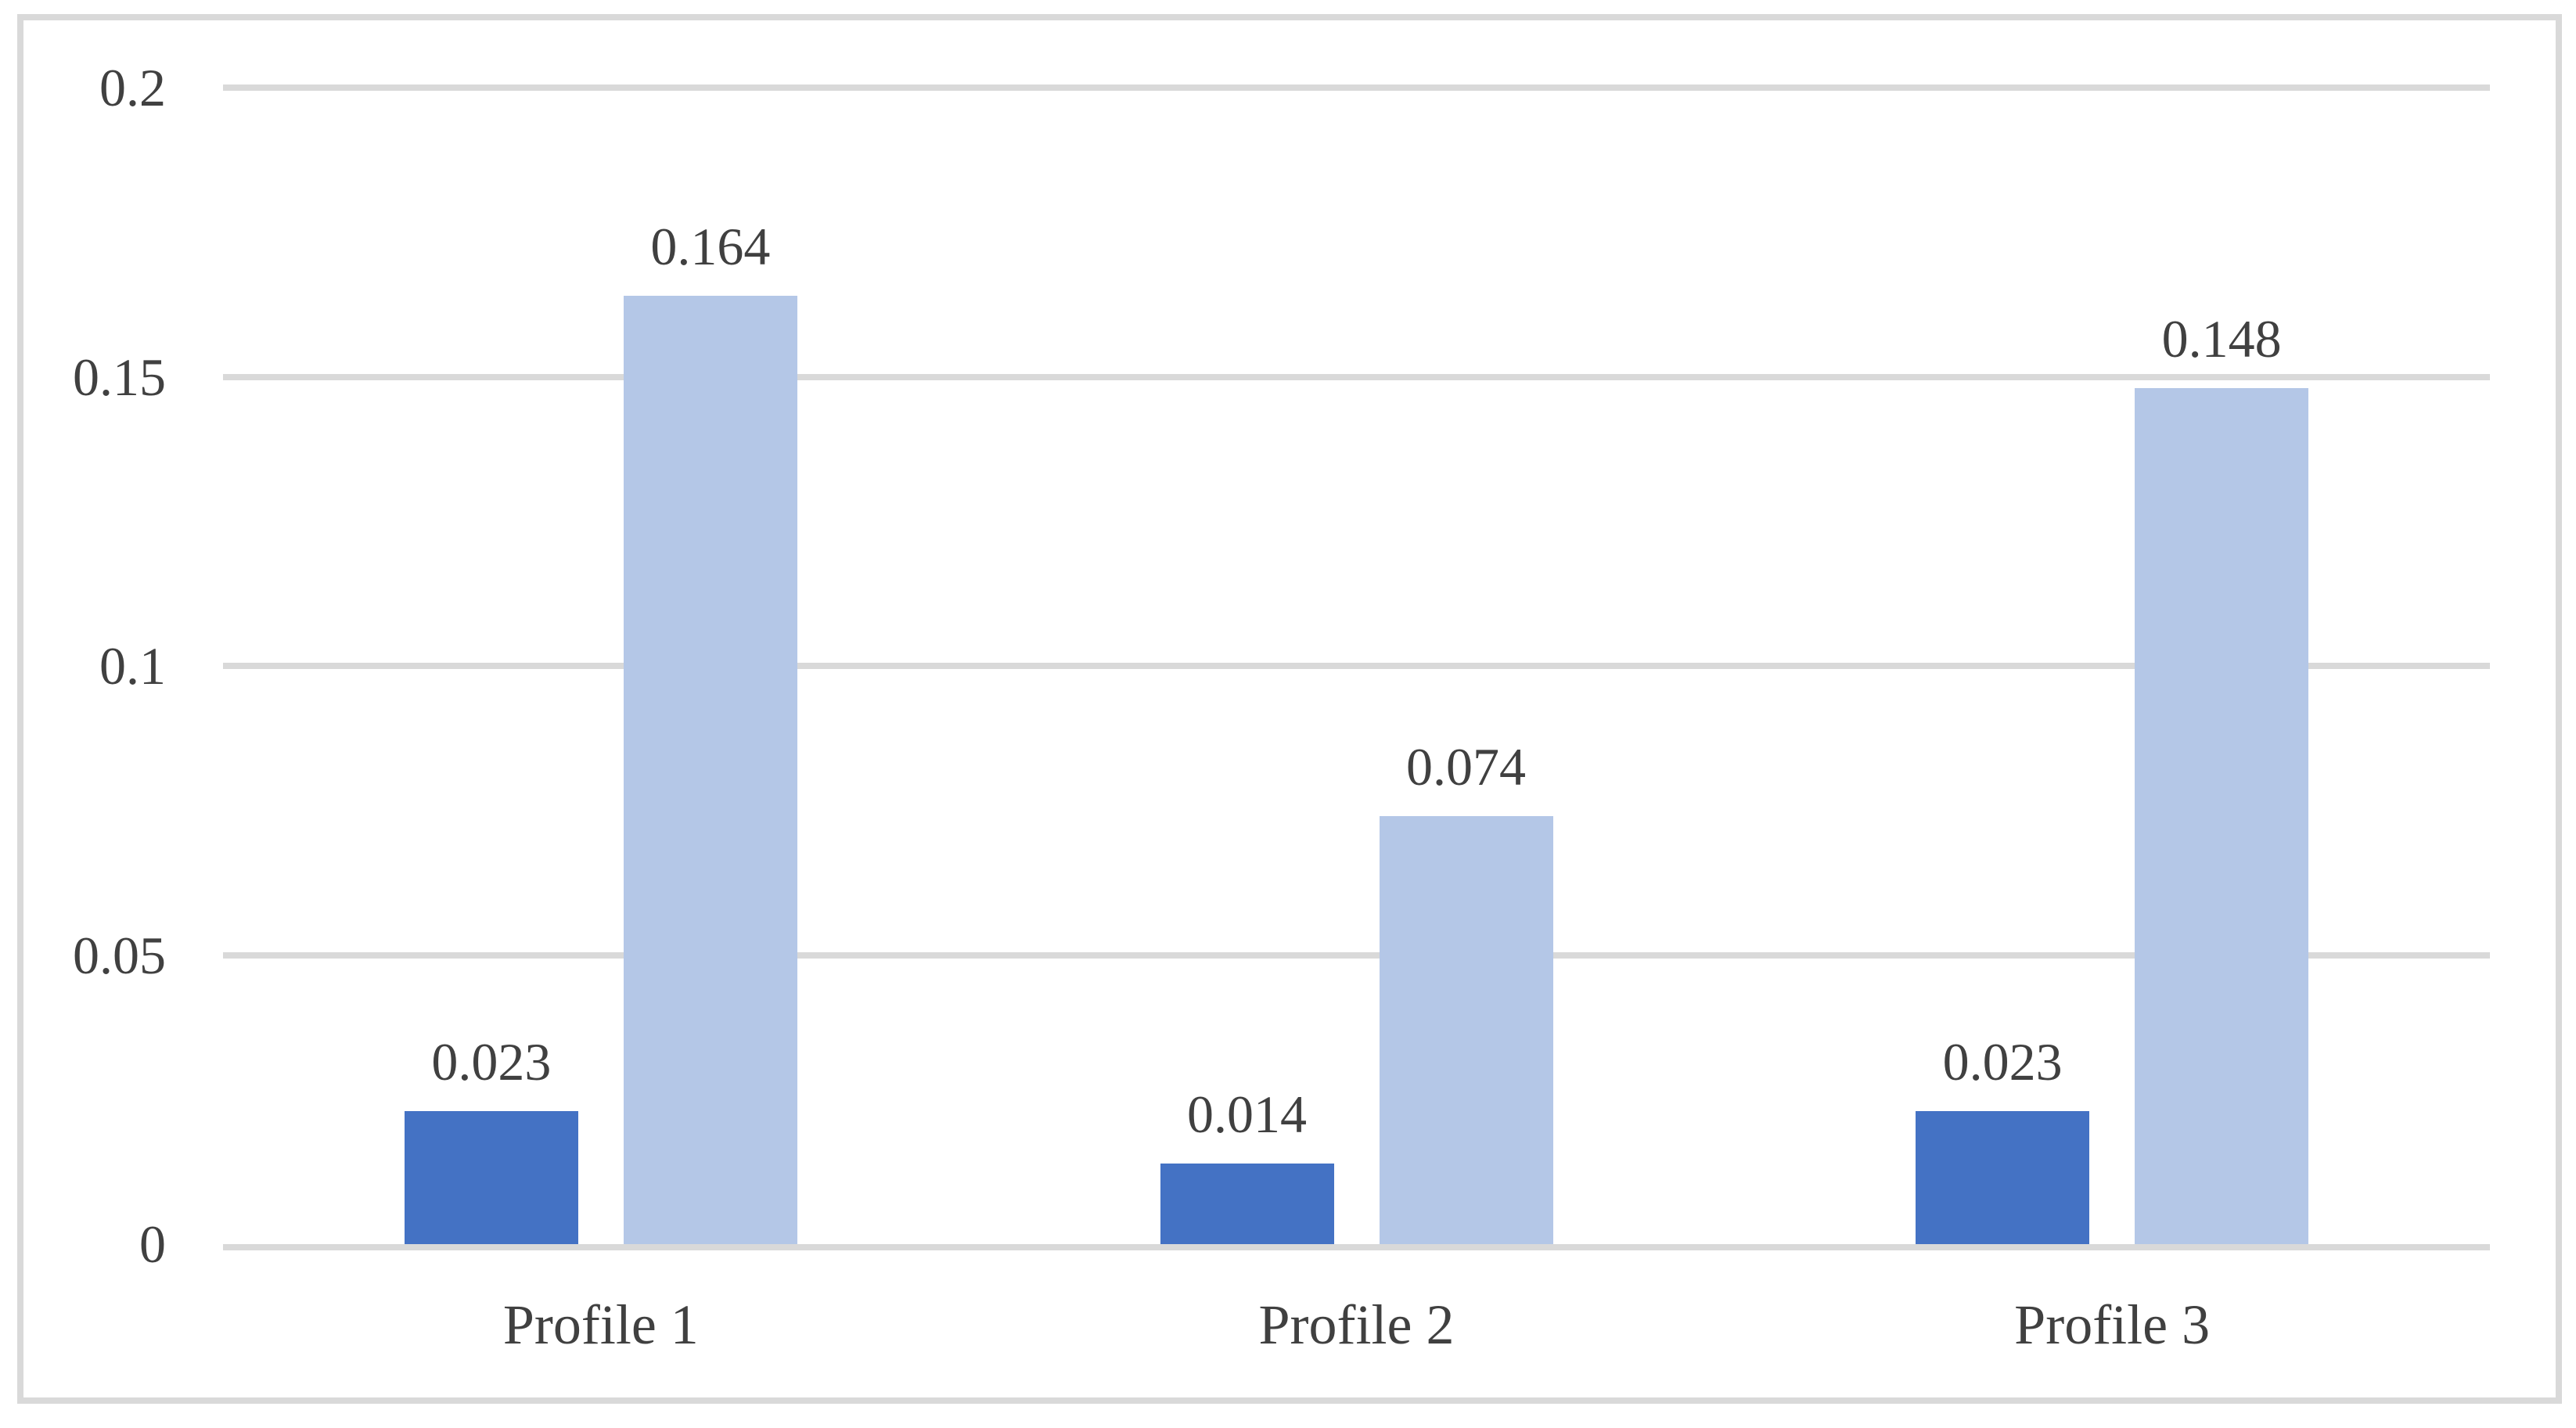 This screenshot has width=2576, height=1428. Describe the element at coordinates (1247, 1114) in the screenshot. I see `data-label-dark-blue-series-profile-2: 0.014` at that location.